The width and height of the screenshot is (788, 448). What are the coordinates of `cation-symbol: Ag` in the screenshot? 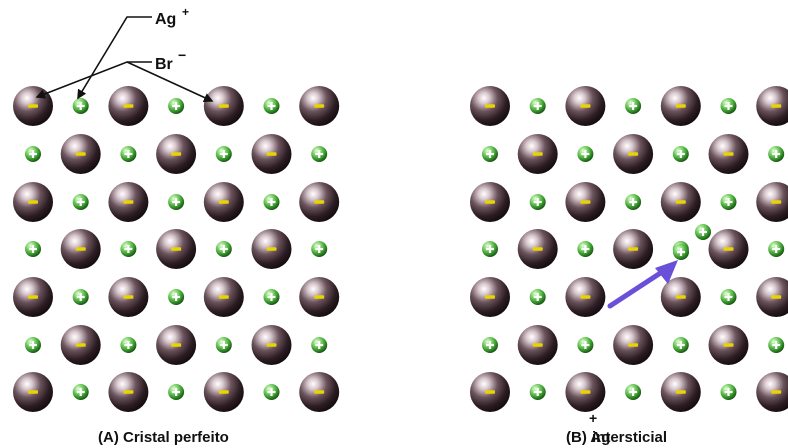 It's located at (165, 19).